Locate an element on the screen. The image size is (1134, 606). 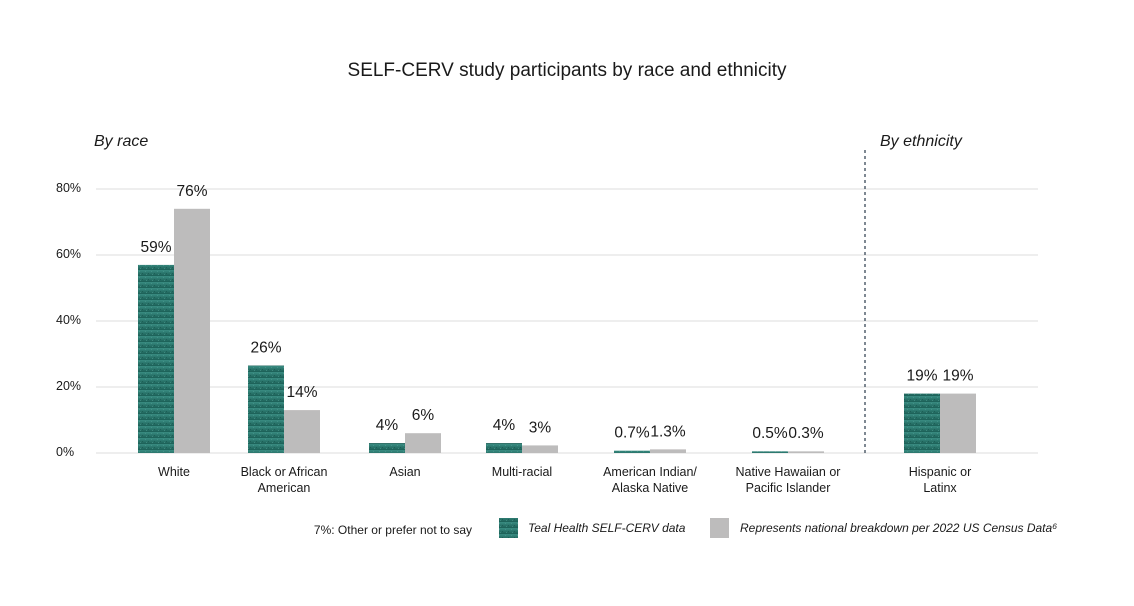
category-label-0-line-0: White is located at coordinates (174, 472).